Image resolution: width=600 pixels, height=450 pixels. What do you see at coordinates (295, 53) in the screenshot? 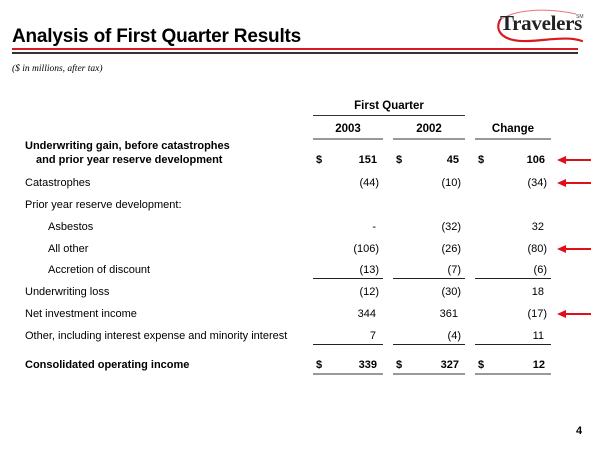
I see `title-rule-dark` at bounding box center [295, 53].